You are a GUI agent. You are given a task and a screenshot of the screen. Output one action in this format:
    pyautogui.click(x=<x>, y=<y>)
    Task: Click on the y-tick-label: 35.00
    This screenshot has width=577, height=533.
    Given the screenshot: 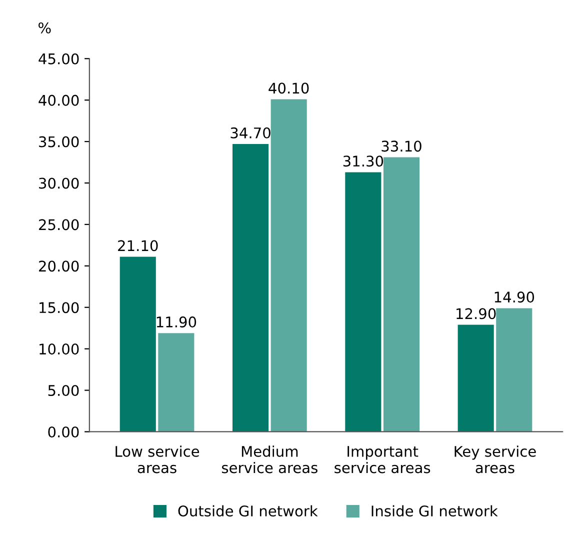 What is the action you would take?
    pyautogui.click(x=59, y=142)
    